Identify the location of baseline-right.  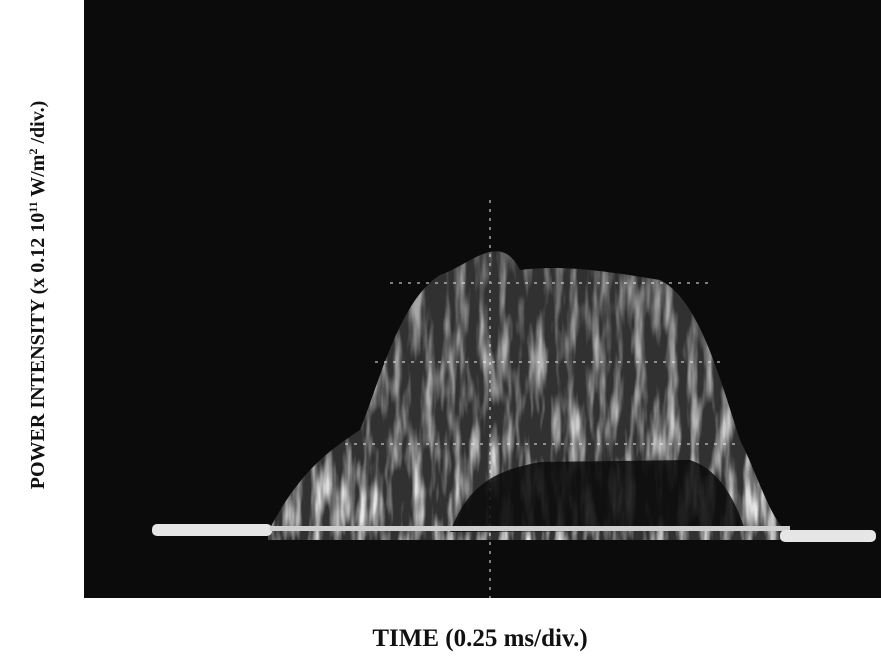
(828, 536).